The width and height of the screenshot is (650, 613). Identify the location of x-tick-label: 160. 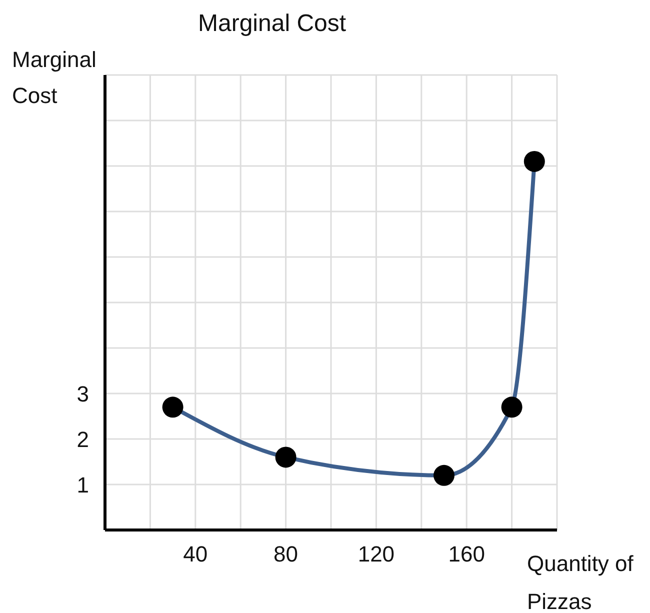
(466, 554).